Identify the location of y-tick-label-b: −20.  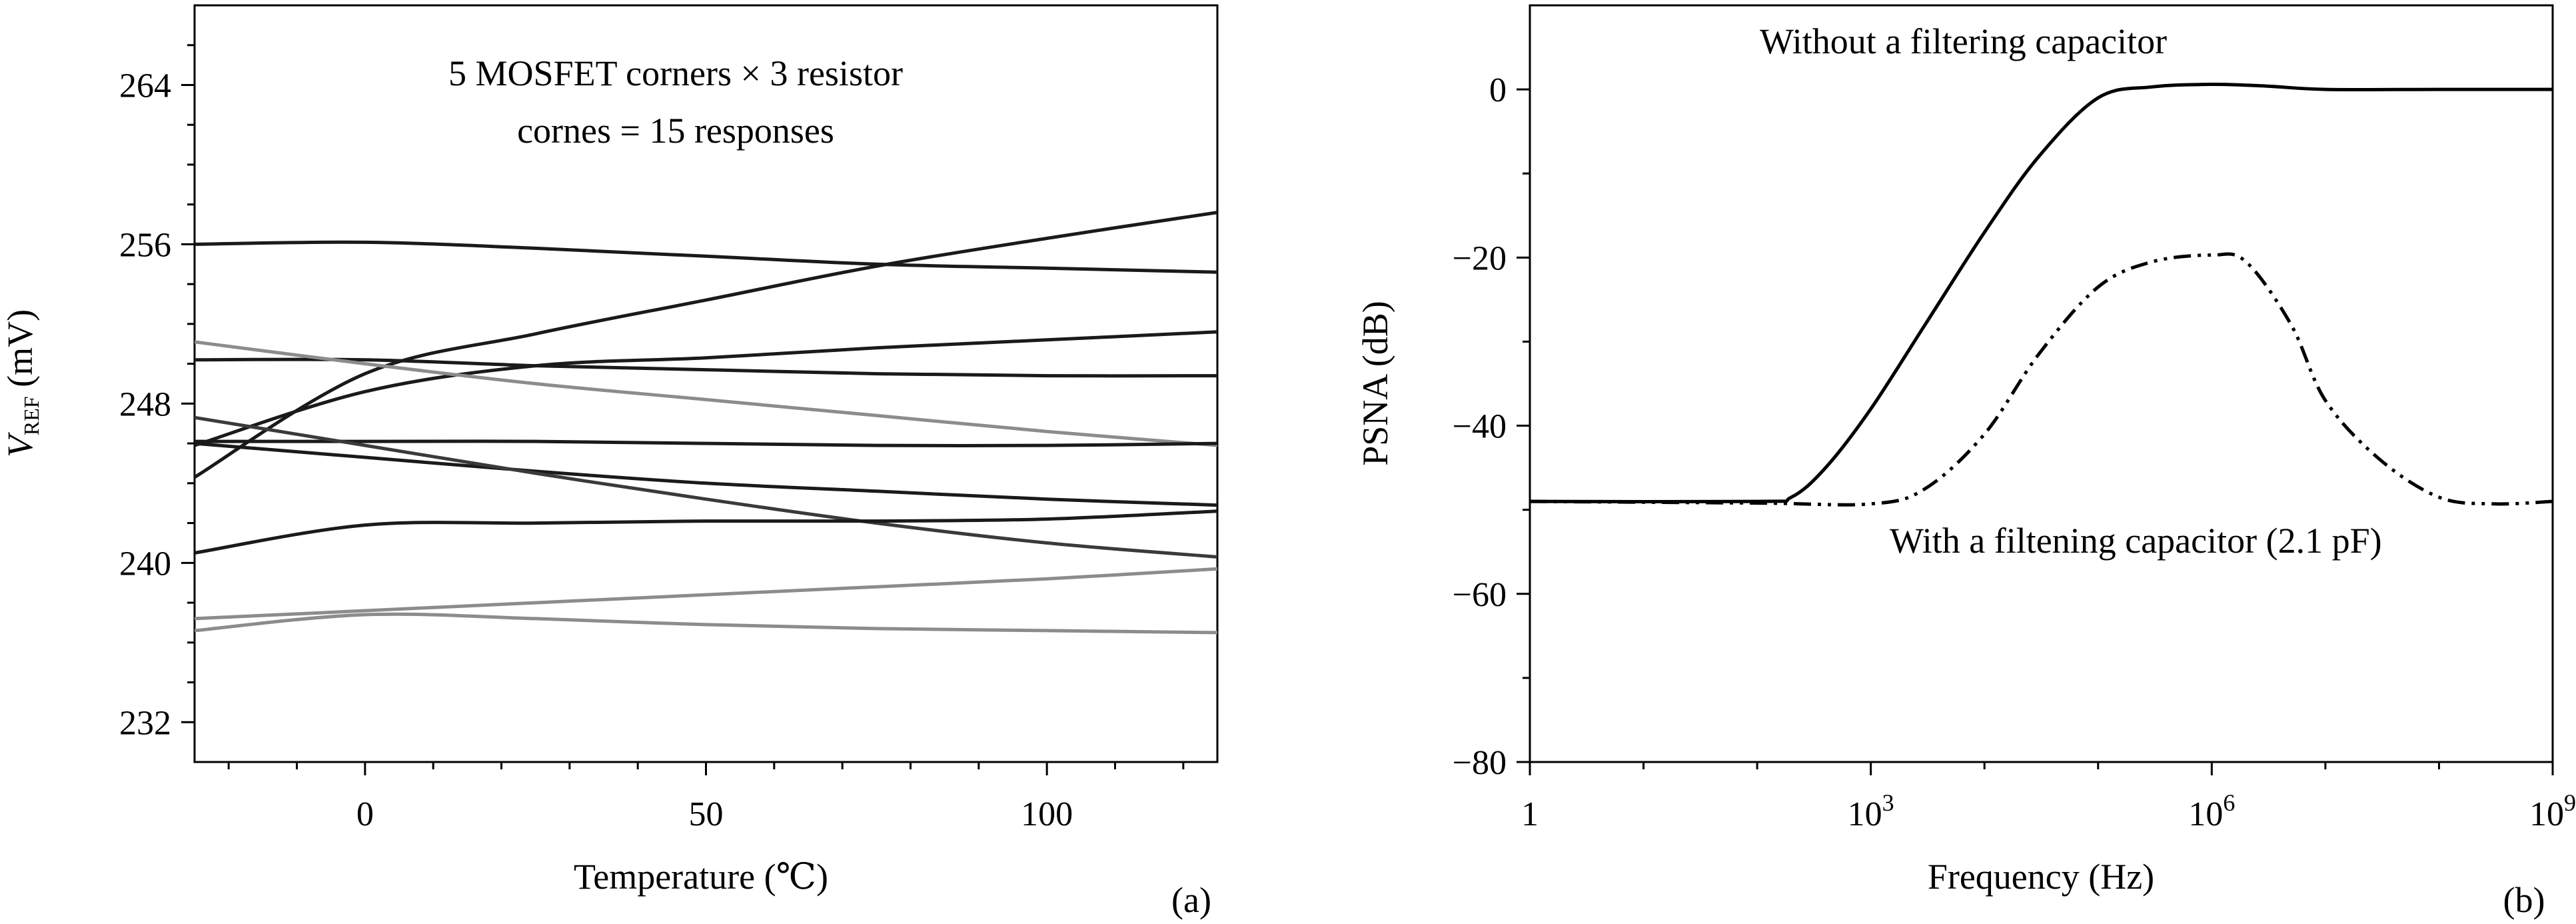
(1480, 258).